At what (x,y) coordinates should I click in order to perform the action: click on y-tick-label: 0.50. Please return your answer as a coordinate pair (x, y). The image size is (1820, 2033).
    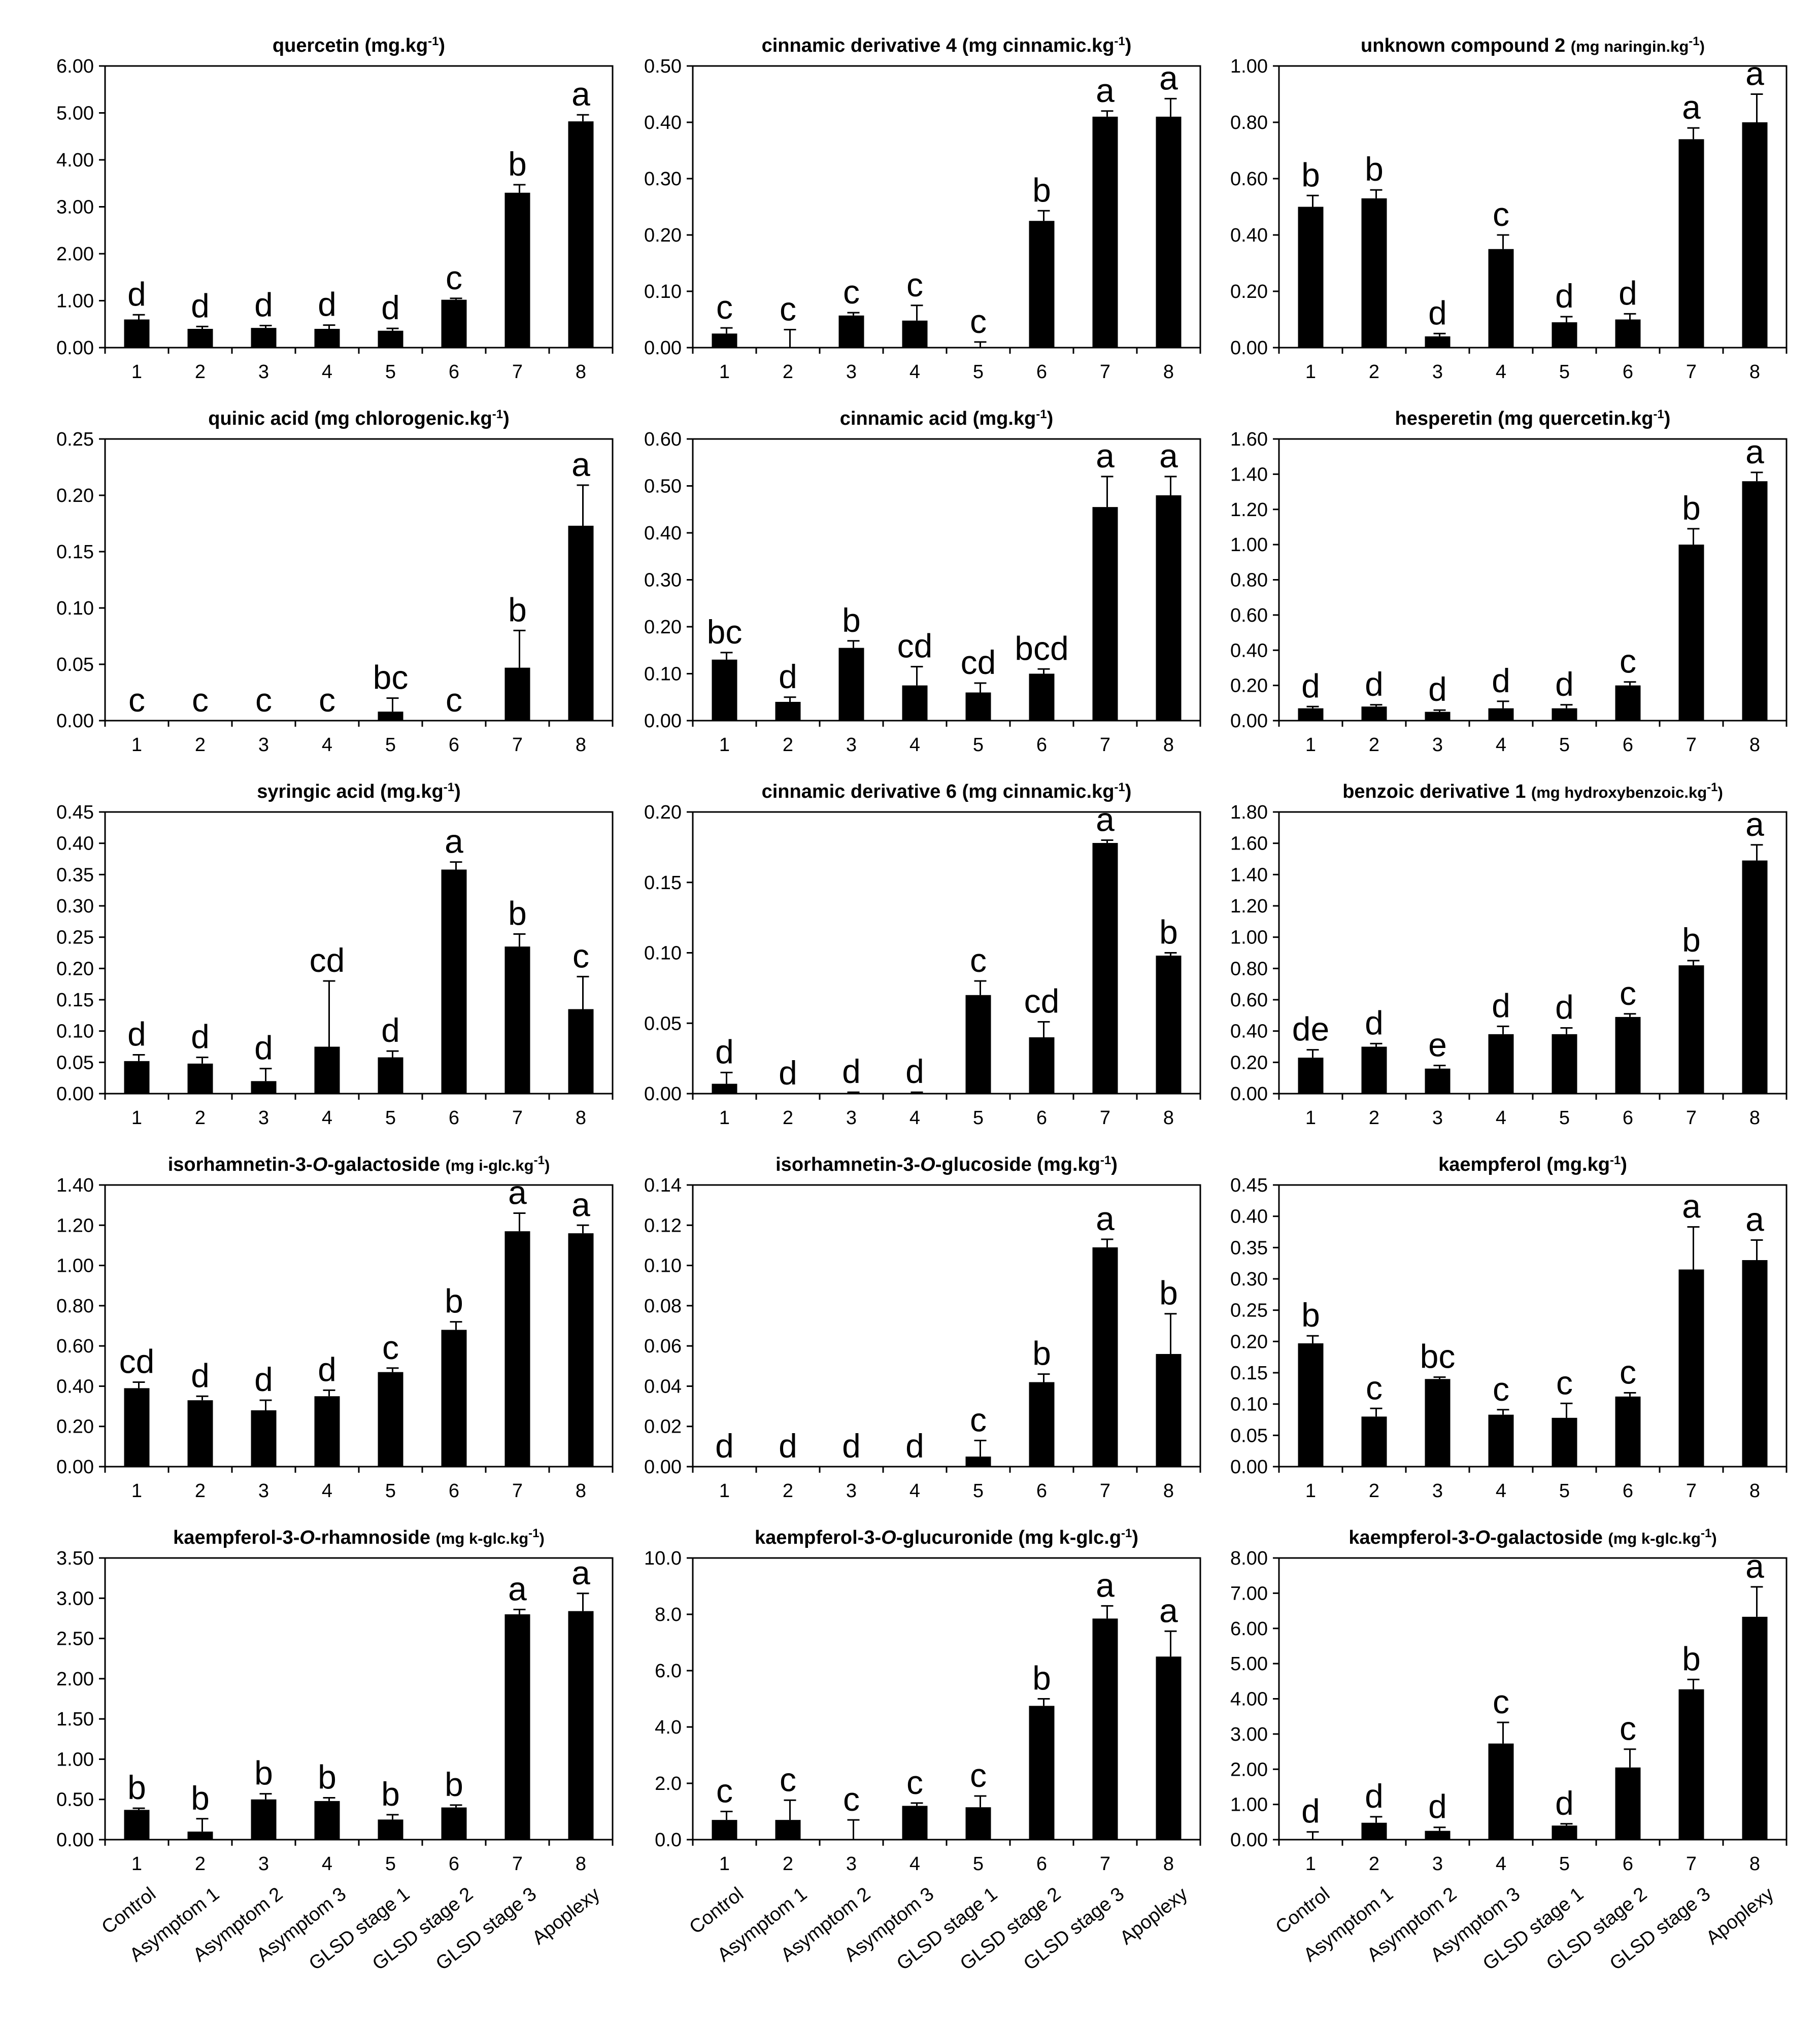
    Looking at the image, I should click on (75, 1800).